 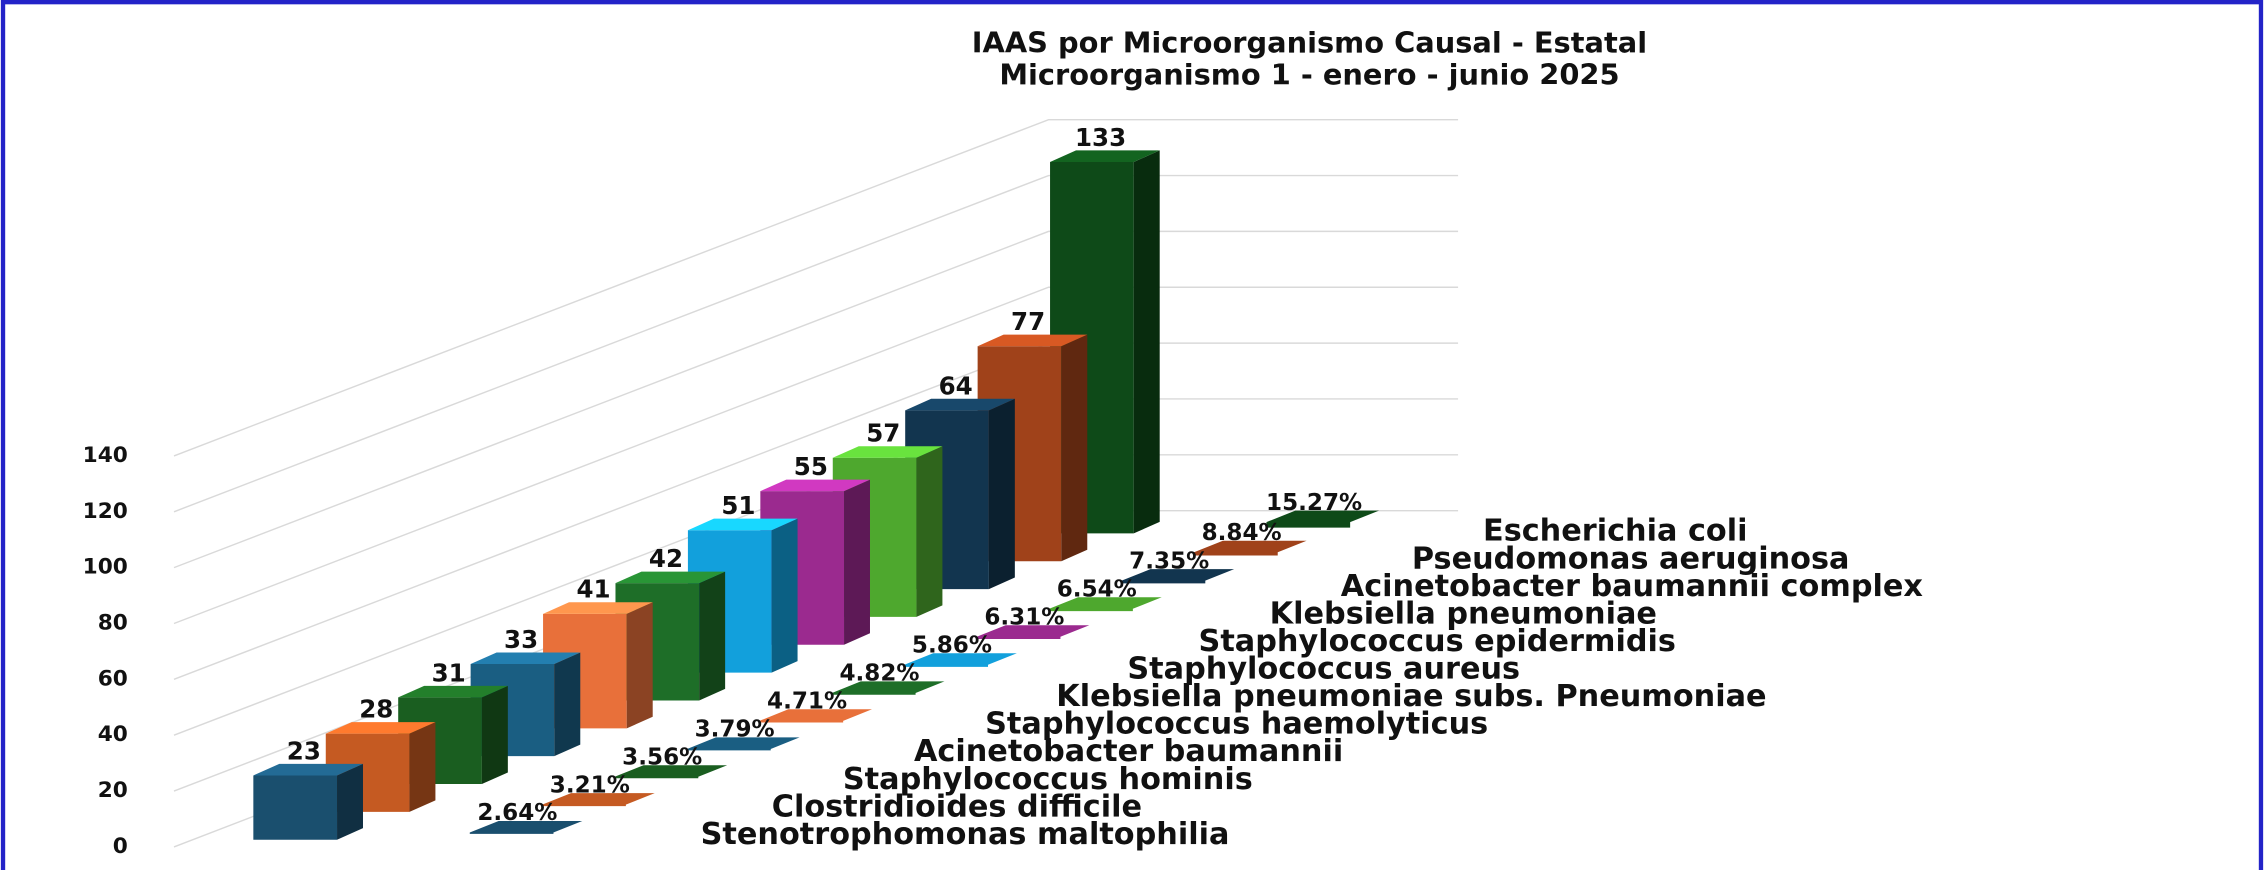 I want to click on data-label: 64, so click(x=956, y=385).